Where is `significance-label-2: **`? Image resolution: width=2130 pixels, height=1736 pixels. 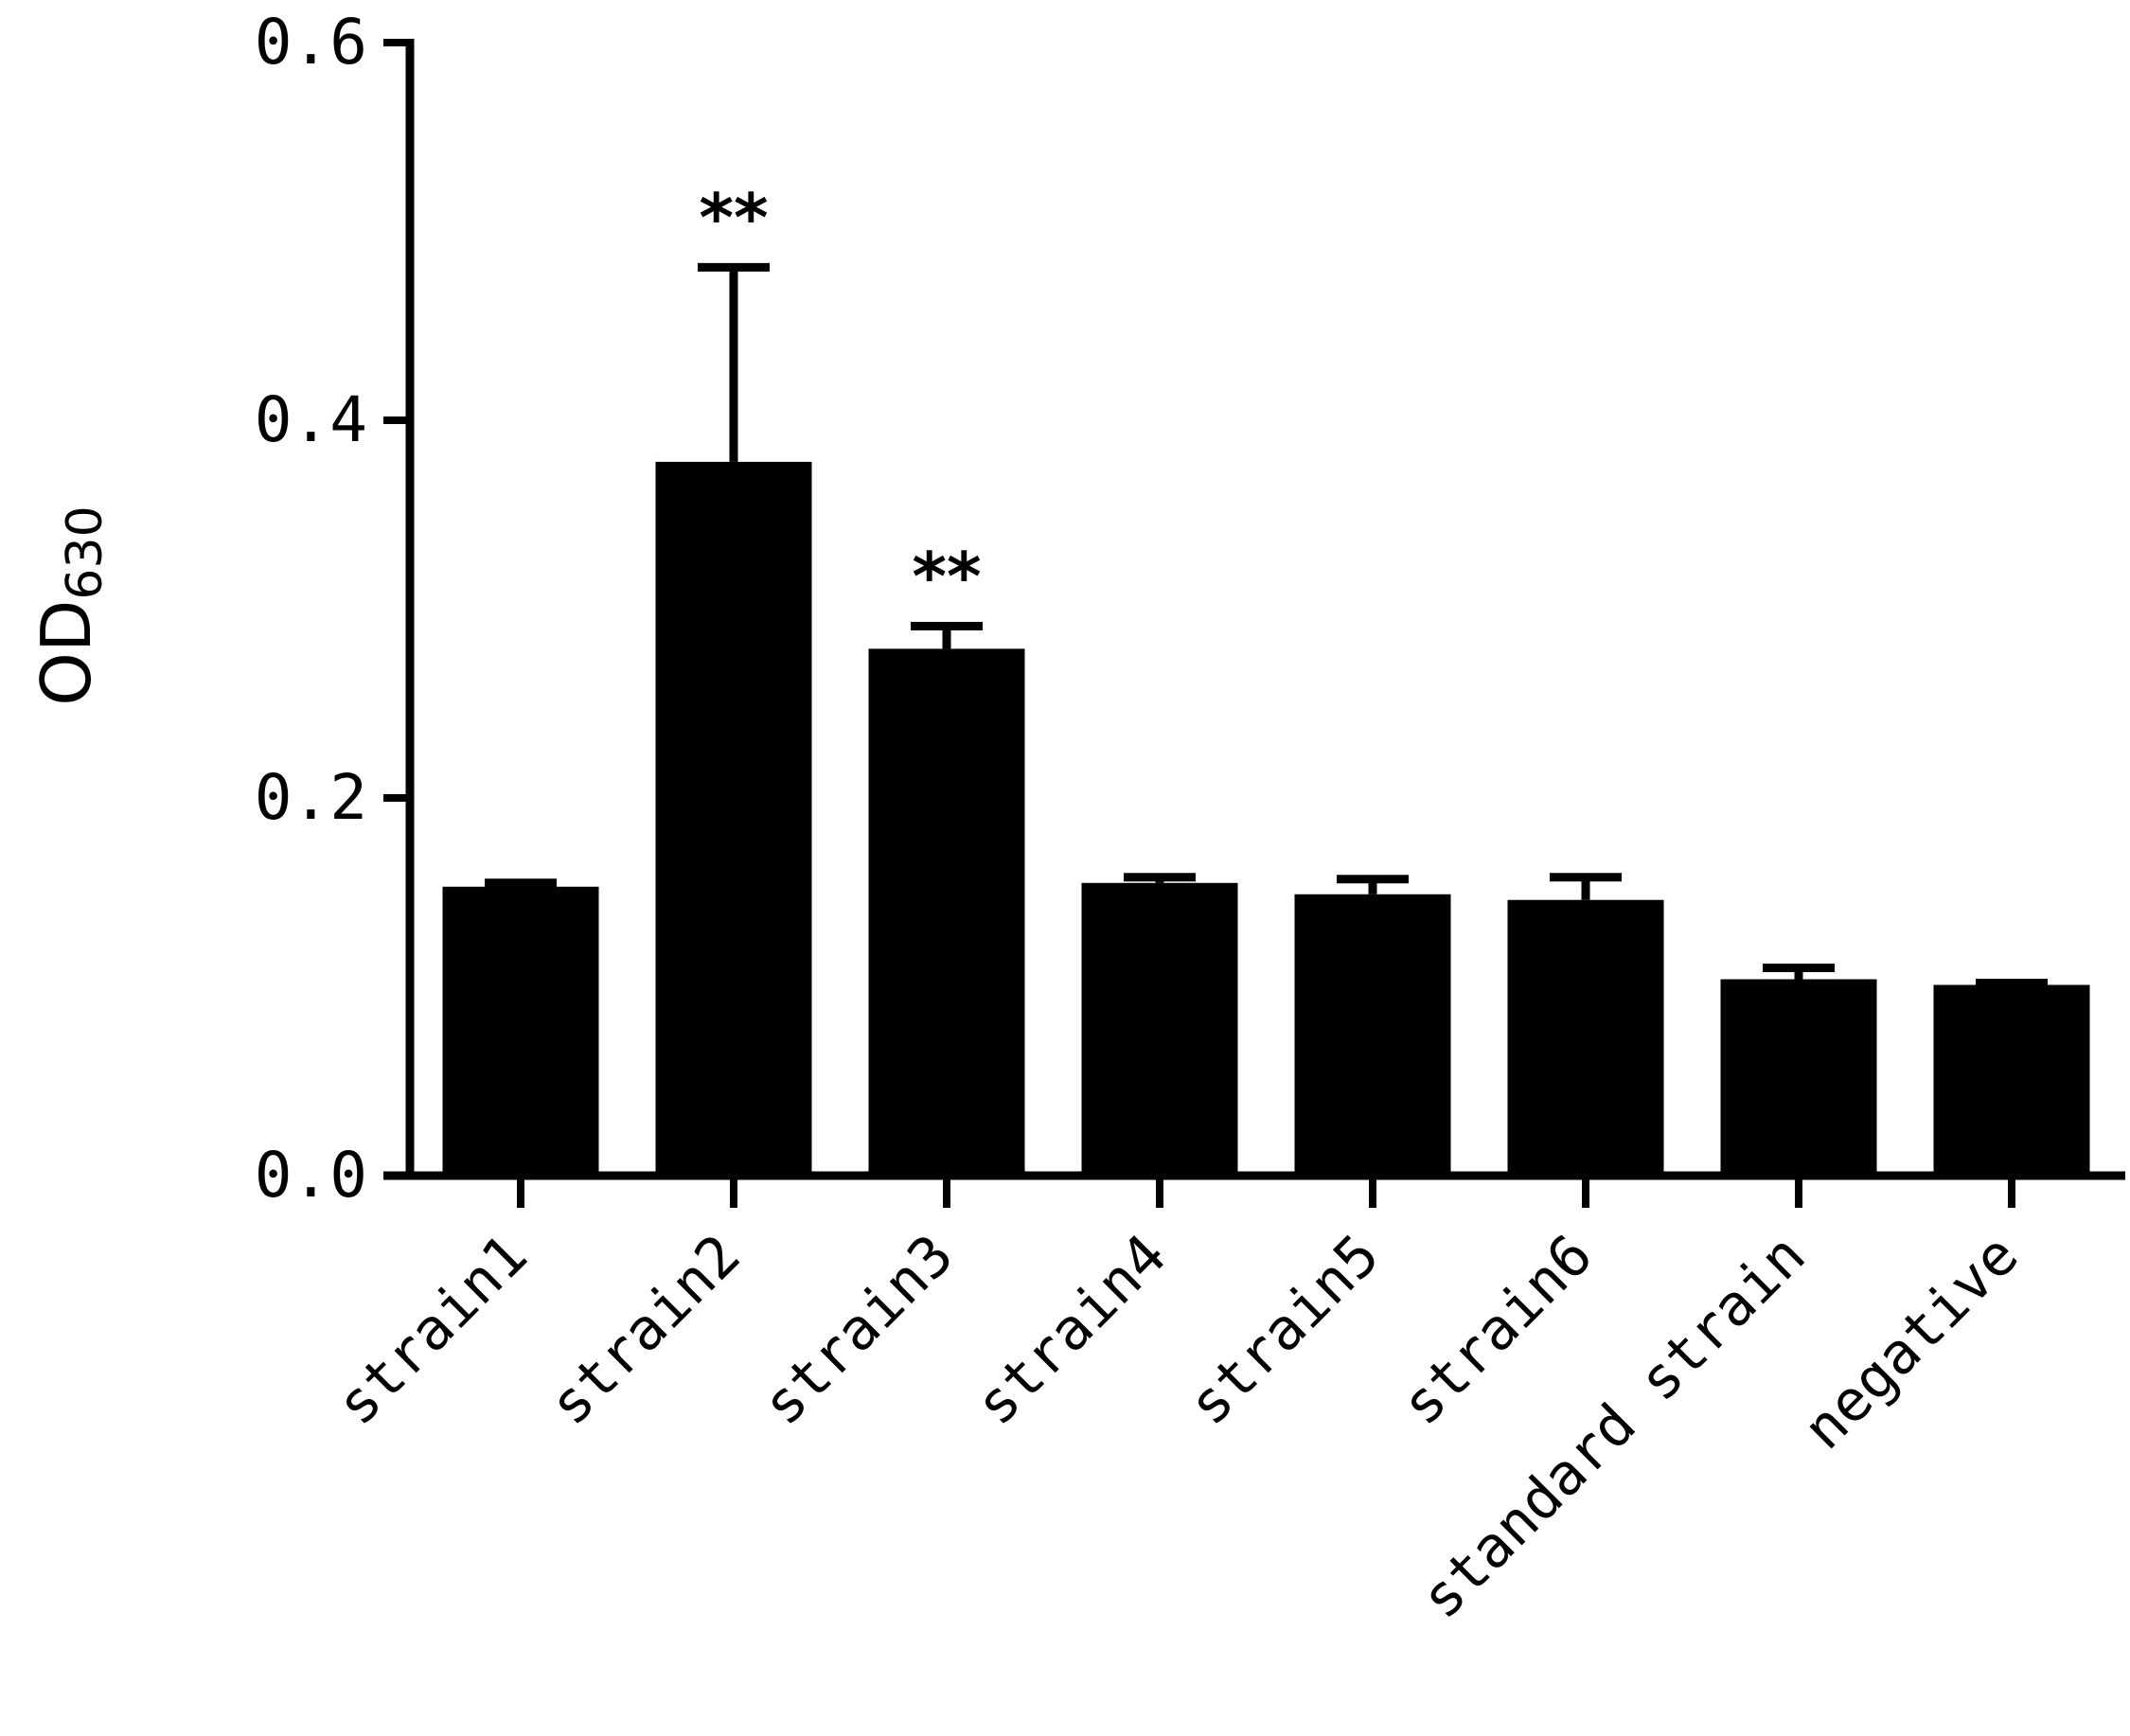
significance-label-2: ** is located at coordinates (733, 218).